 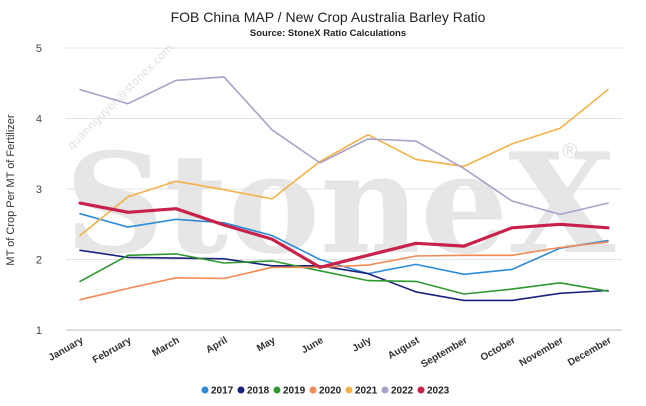 I want to click on legend-label: 2023, so click(x=438, y=391).